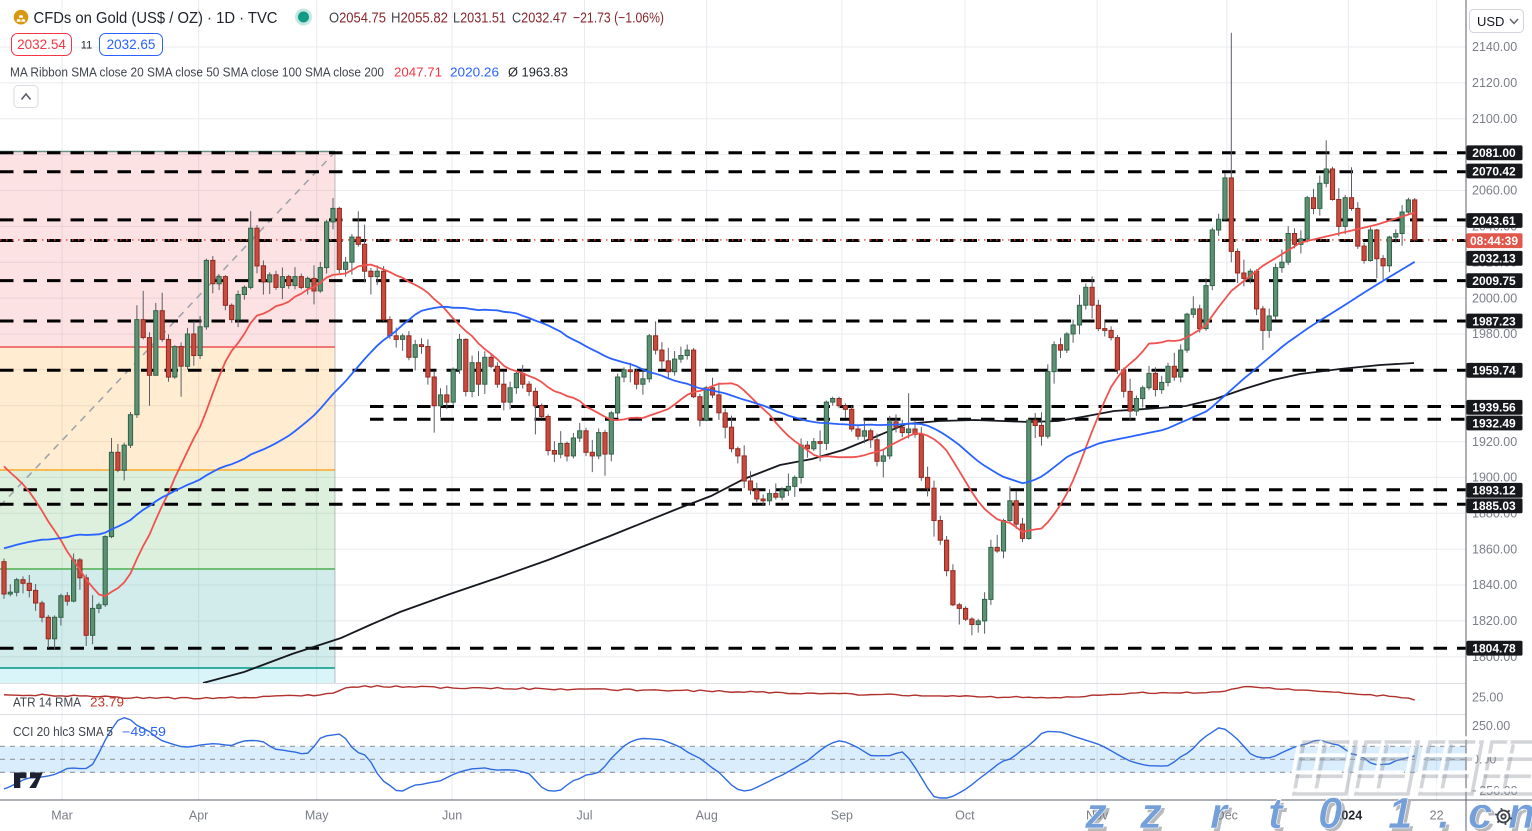 The width and height of the screenshot is (1532, 831). Describe the element at coordinates (63, 732) in the screenshot. I see `svg-text: CCI 20 hlc3 SMA 5` at that location.